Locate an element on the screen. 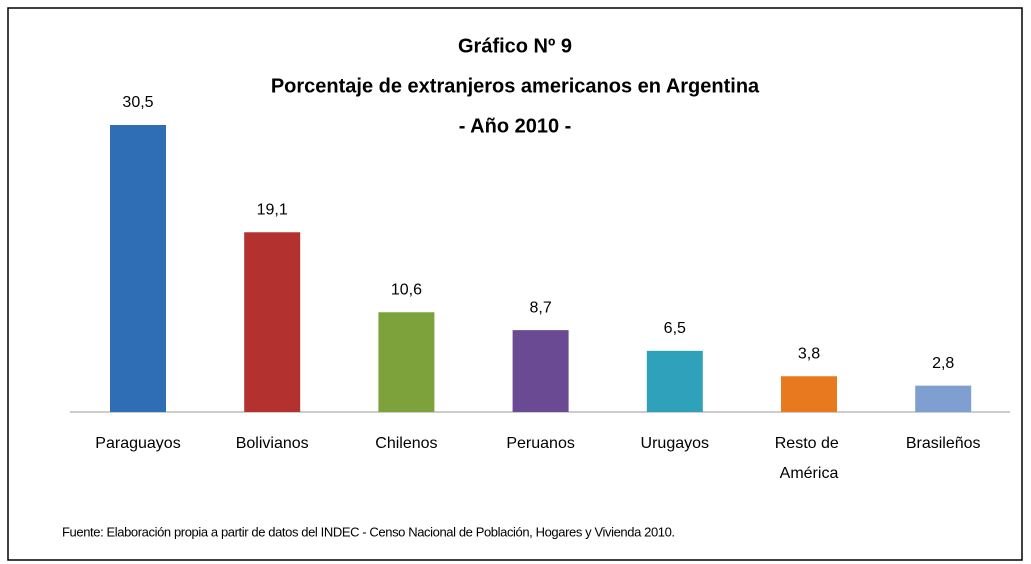 Image resolution: width=1031 pixels, height=564 pixels. x-tick-label: Chilenos is located at coordinates (406, 443).